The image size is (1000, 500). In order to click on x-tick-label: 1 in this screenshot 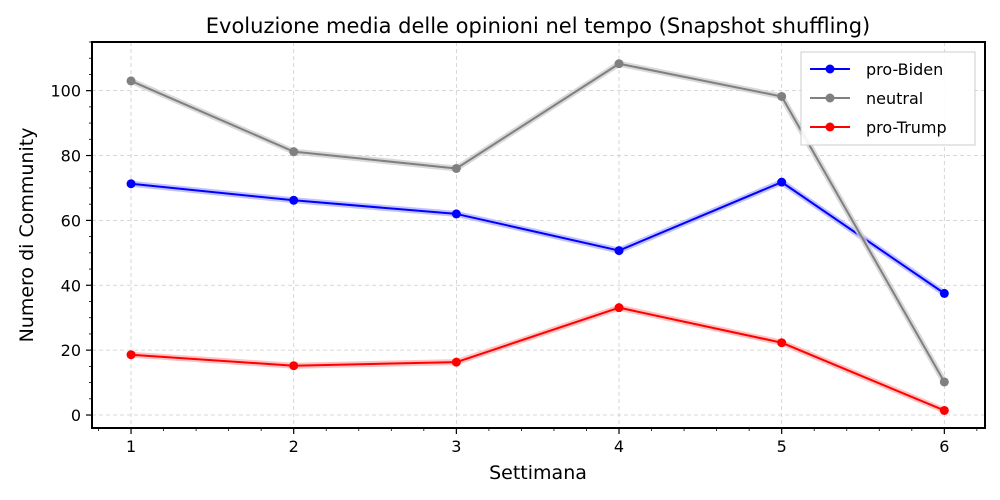, I will do `click(131, 446)`.